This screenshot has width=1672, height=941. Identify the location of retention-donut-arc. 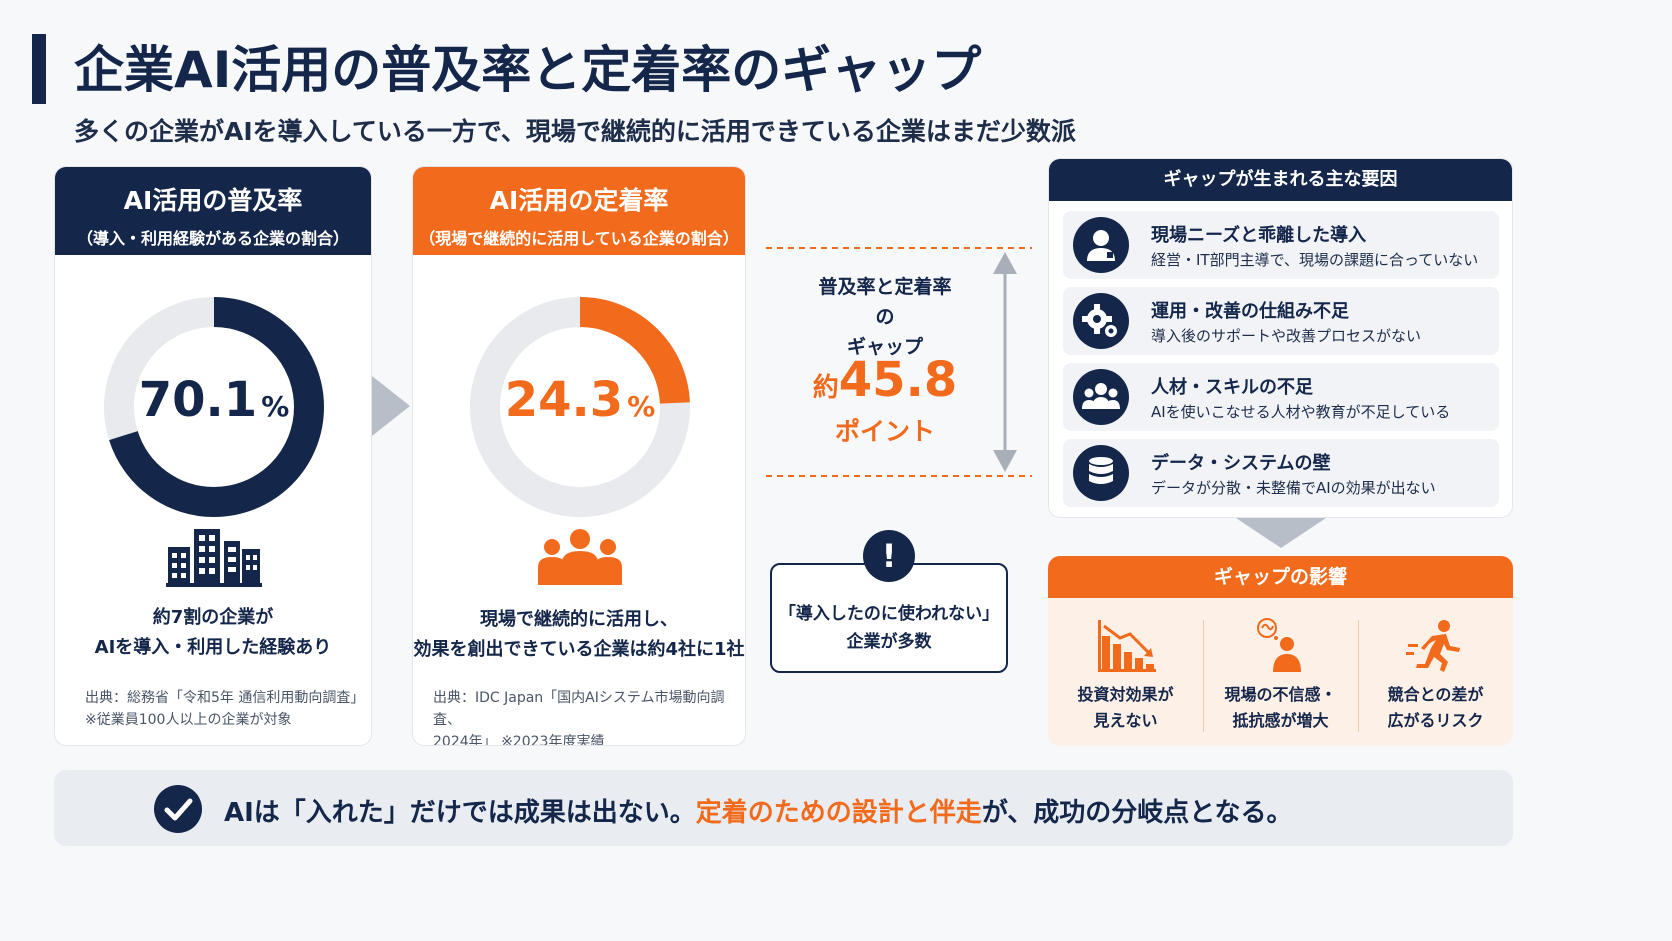
(580, 407).